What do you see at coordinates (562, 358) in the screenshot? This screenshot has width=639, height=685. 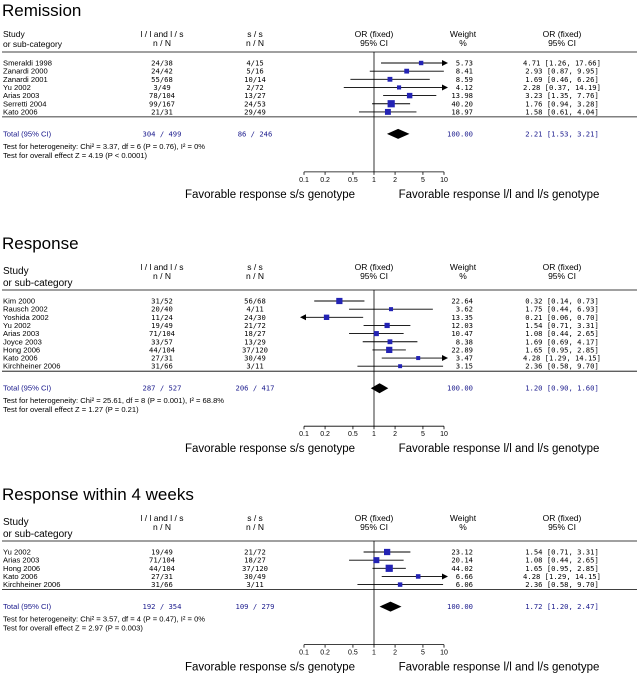 I see `or-ci-value: 4.28 [1.29, 14.15]` at bounding box center [562, 358].